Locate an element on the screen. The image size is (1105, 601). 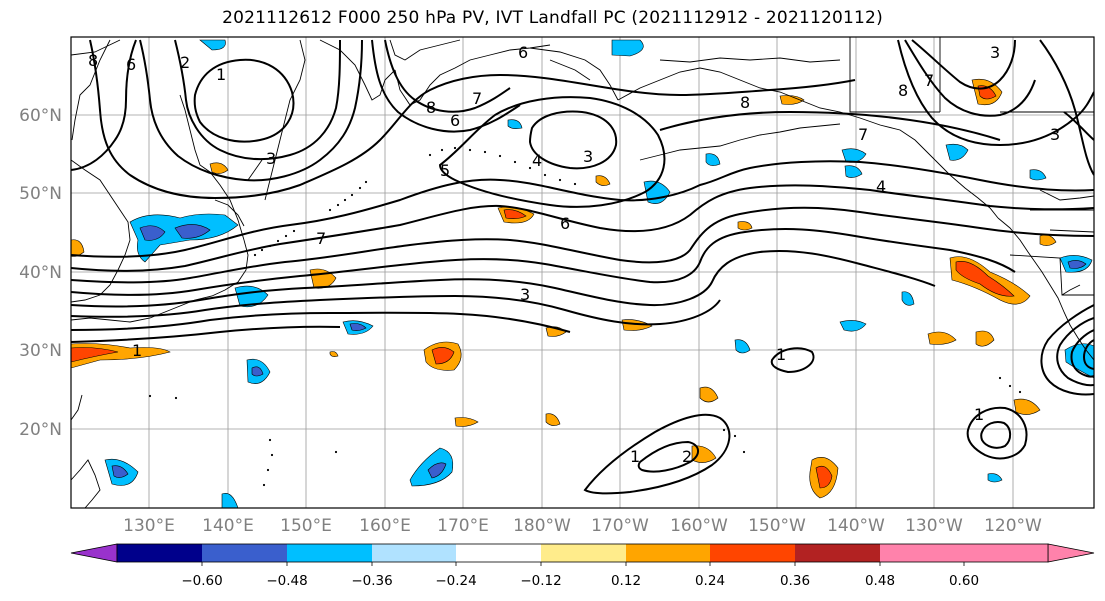
lon-label: 150°W is located at coordinates (777, 526).